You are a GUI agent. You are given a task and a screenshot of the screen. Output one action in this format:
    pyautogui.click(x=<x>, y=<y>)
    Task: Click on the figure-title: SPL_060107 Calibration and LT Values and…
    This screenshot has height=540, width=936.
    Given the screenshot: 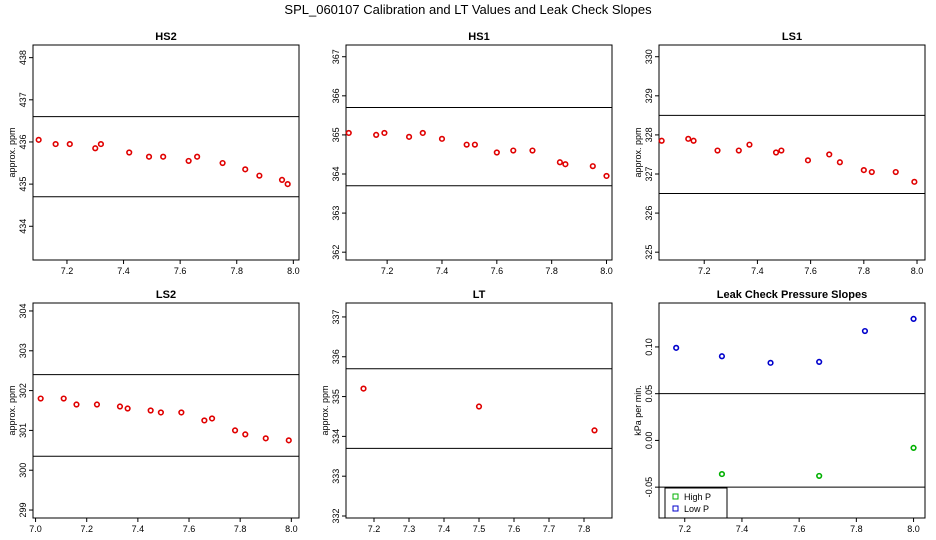 What is the action you would take?
    pyautogui.click(x=468, y=9)
    